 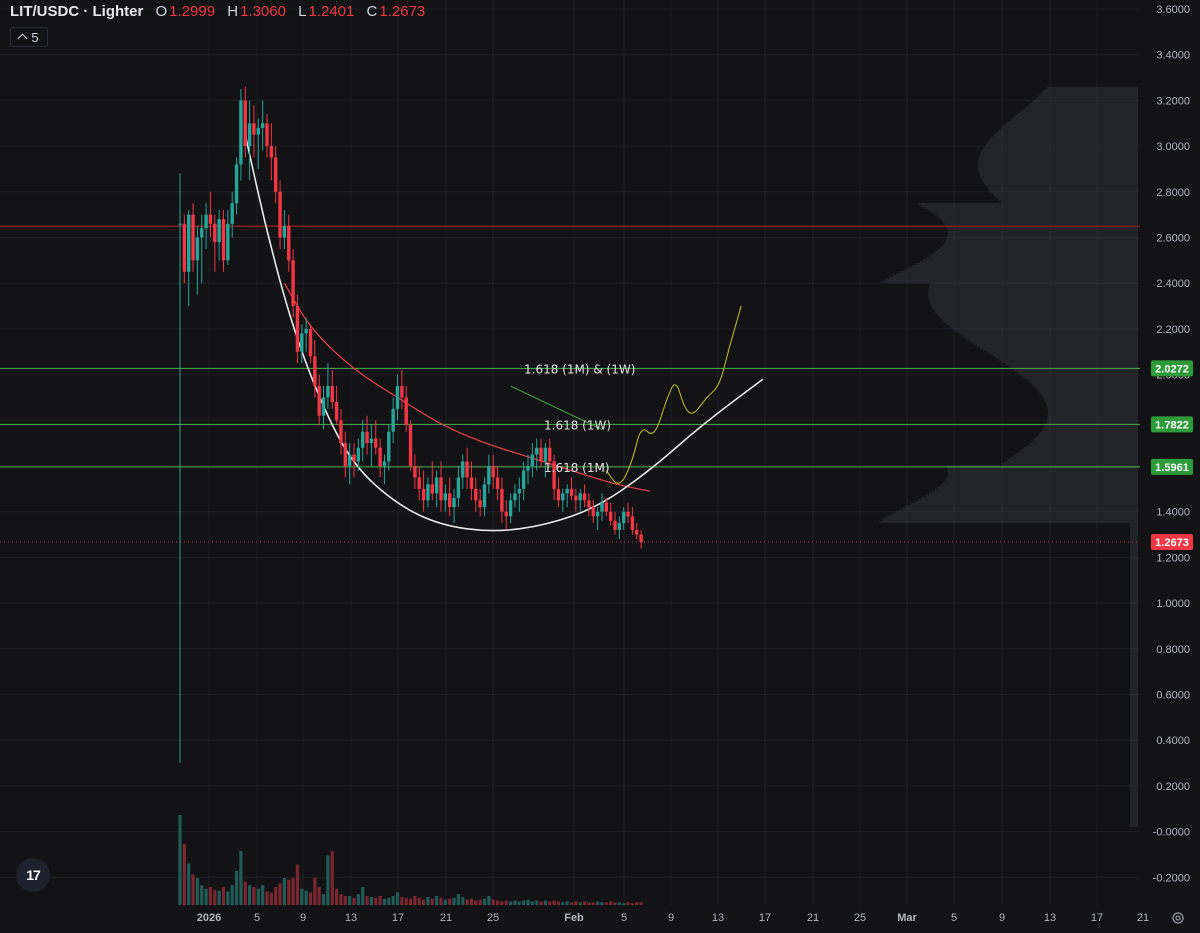 What do you see at coordinates (446, 918) in the screenshot?
I see `time-tick-label: 21` at bounding box center [446, 918].